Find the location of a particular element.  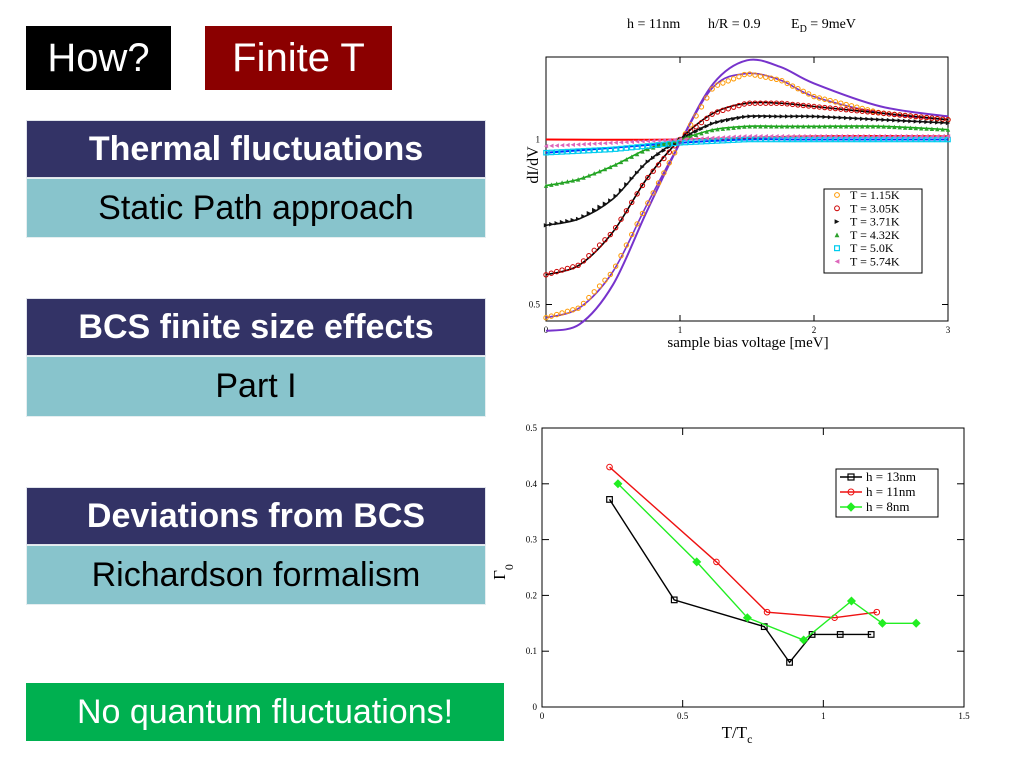

chart2-ytick-label: 0.4 is located at coordinates (532, 484).